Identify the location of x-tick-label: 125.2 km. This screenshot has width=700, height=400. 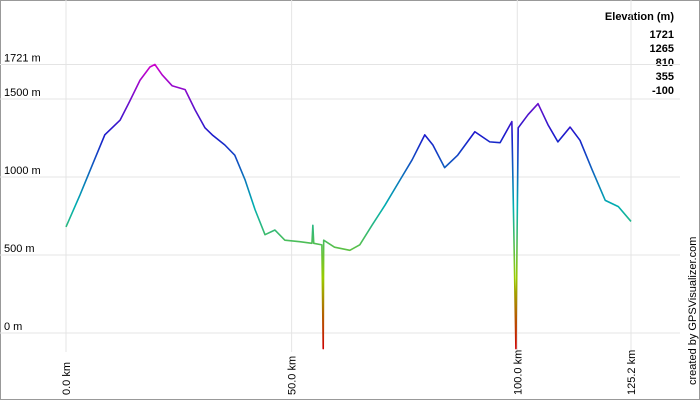
(632, 372).